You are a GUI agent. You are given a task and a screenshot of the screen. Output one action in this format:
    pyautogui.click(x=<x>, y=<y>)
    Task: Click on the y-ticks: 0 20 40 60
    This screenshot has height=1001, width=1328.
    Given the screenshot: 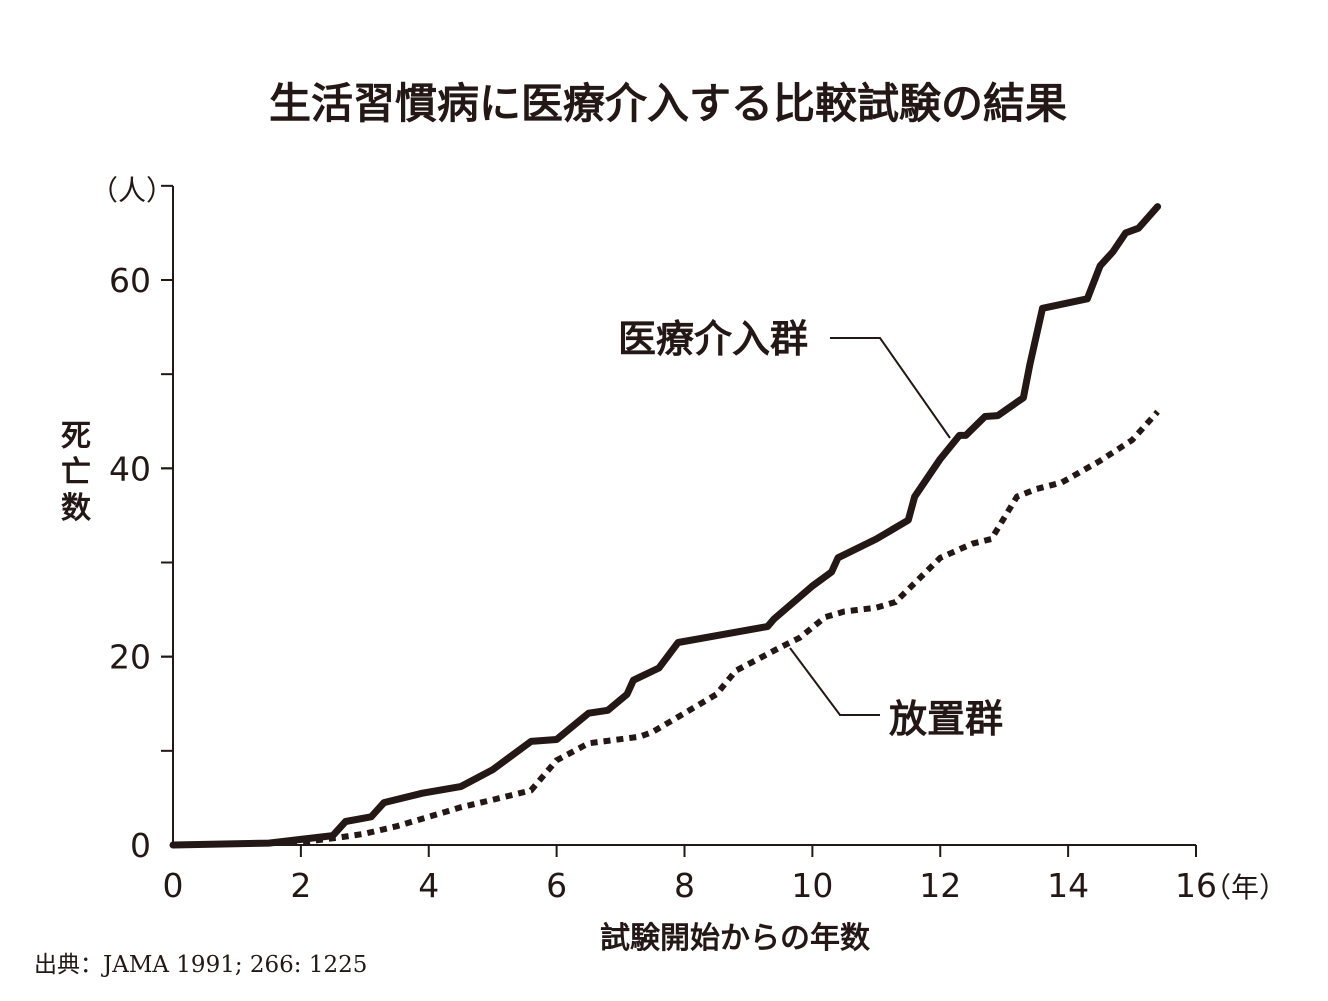 What is the action you would take?
    pyautogui.click(x=141, y=524)
    